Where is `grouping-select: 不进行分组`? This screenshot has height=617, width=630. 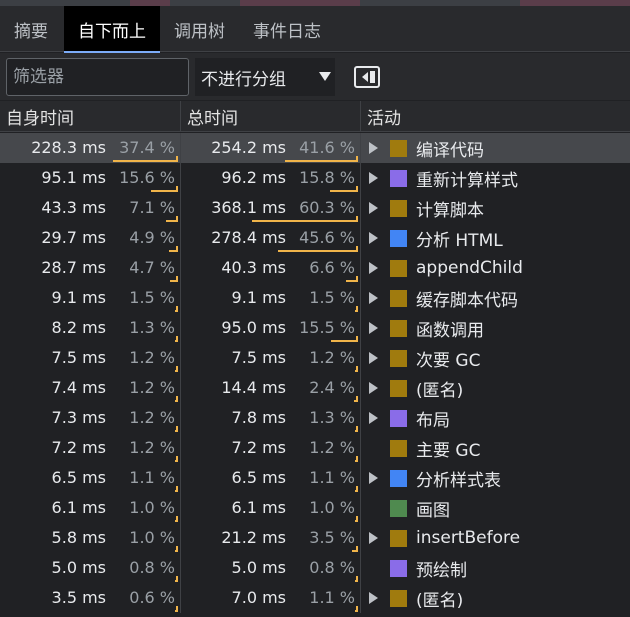
grouping-select: 不进行分组 is located at coordinates (265, 77).